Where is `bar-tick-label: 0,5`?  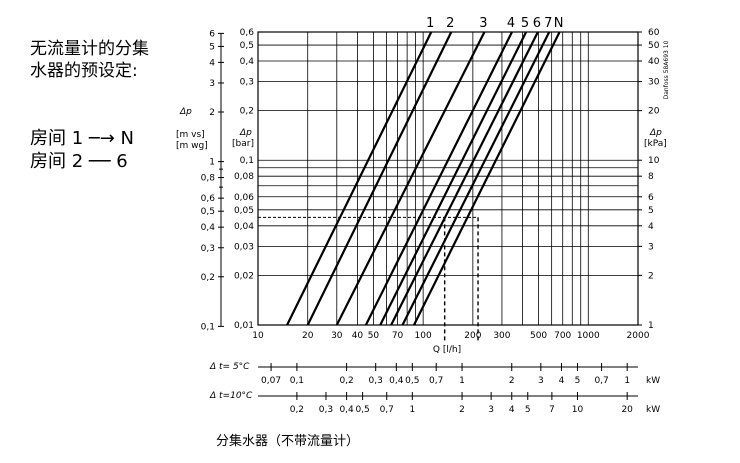 bar-tick-label: 0,5 is located at coordinates (247, 46).